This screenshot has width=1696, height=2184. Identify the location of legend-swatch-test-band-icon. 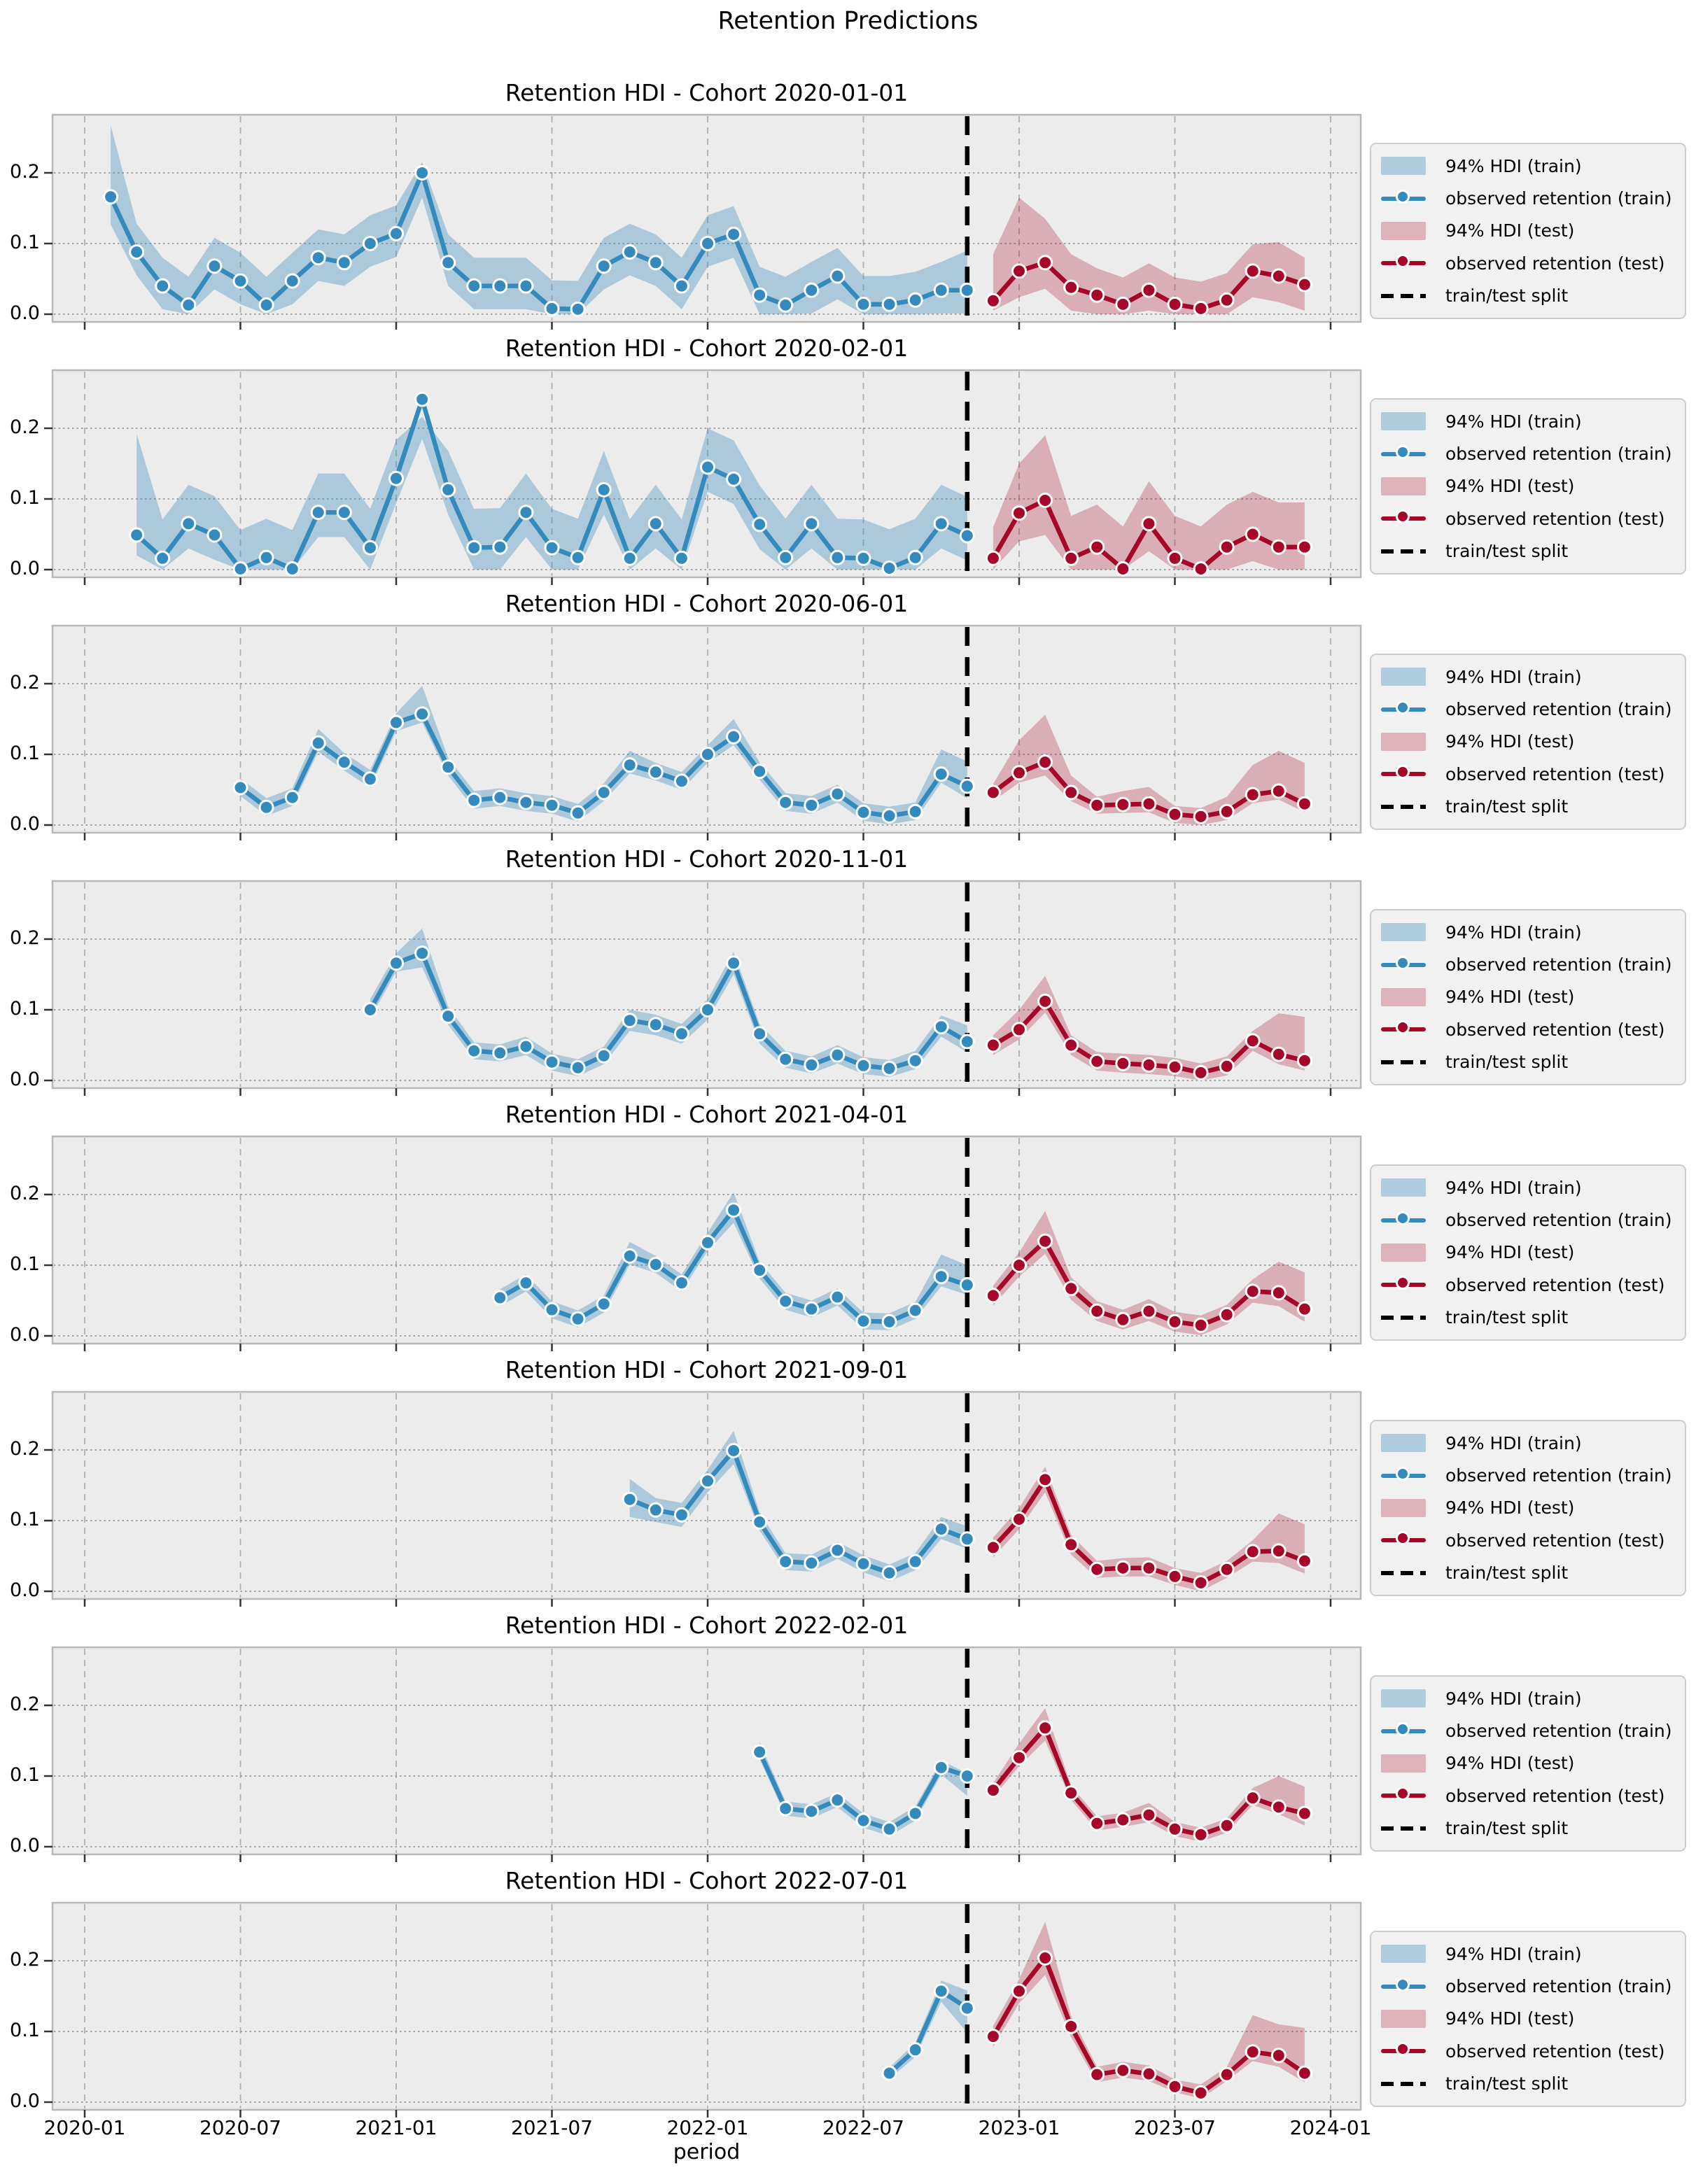
(1403, 1252).